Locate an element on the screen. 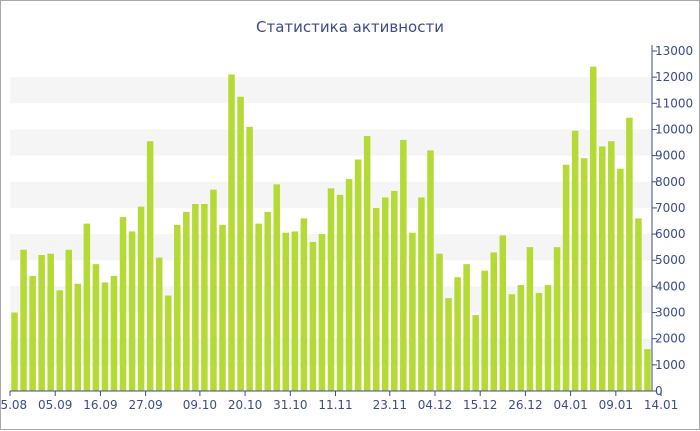 The width and height of the screenshot is (700, 431). y-tick-label: 10000 is located at coordinates (674, 129).